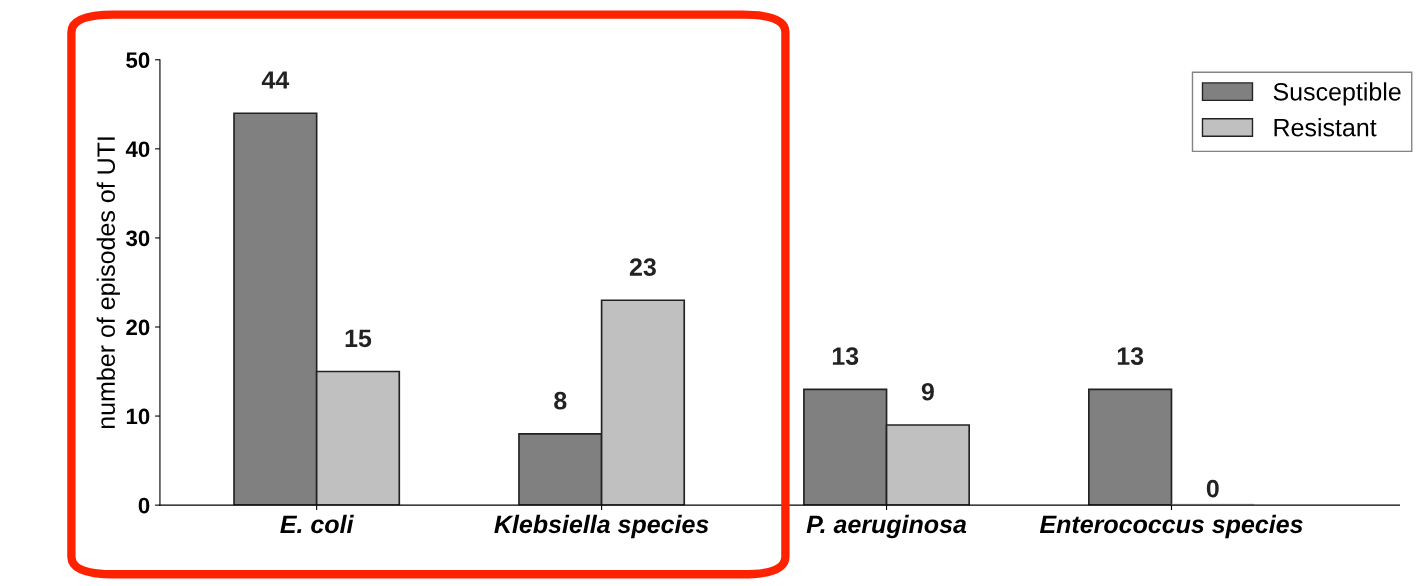 The image size is (1428, 586). Describe the element at coordinates (560, 400) in the screenshot. I see `data-label: 8` at that location.